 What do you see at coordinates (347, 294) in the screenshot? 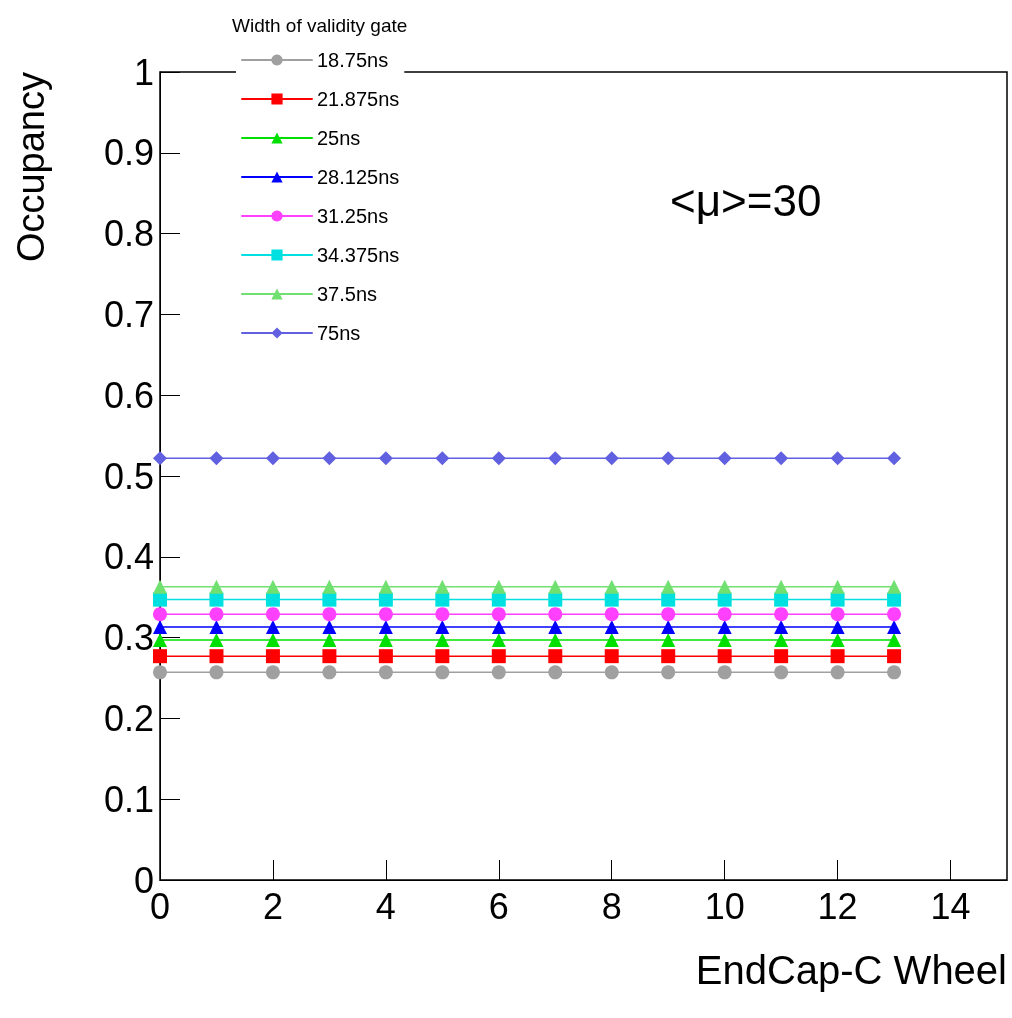
I see `legend-label: 37.5ns` at bounding box center [347, 294].